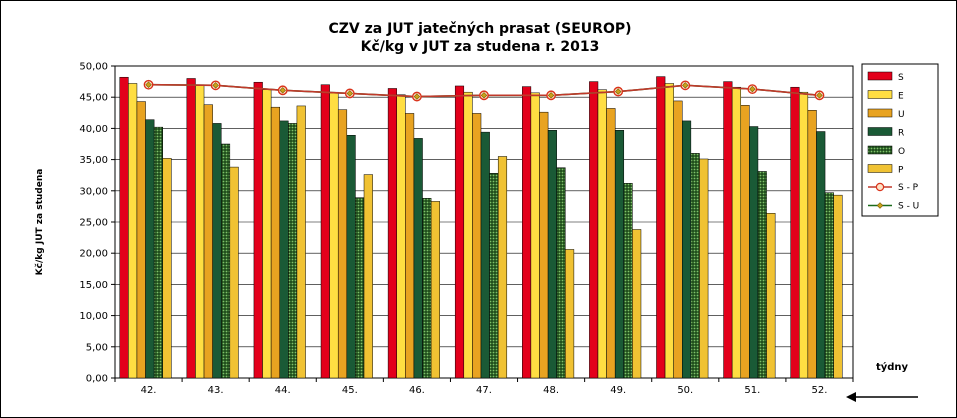 The image size is (957, 418). Describe the element at coordinates (880, 205) in the screenshot. I see `legend-marker-diamond` at that location.